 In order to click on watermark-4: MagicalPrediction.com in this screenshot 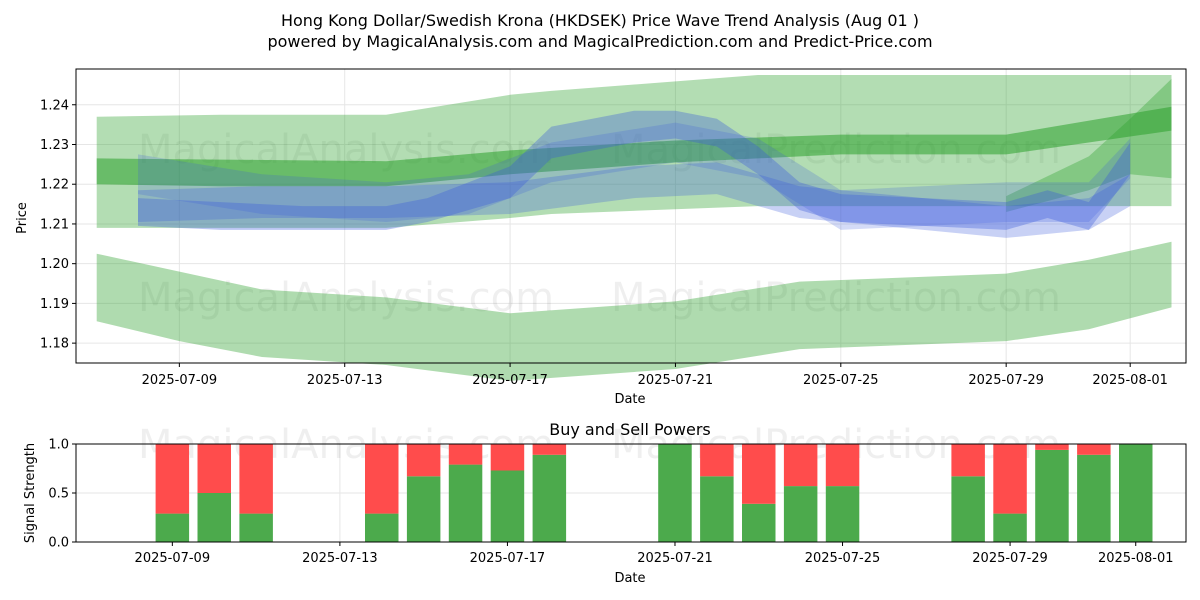, I will do `click(836, 298)`.